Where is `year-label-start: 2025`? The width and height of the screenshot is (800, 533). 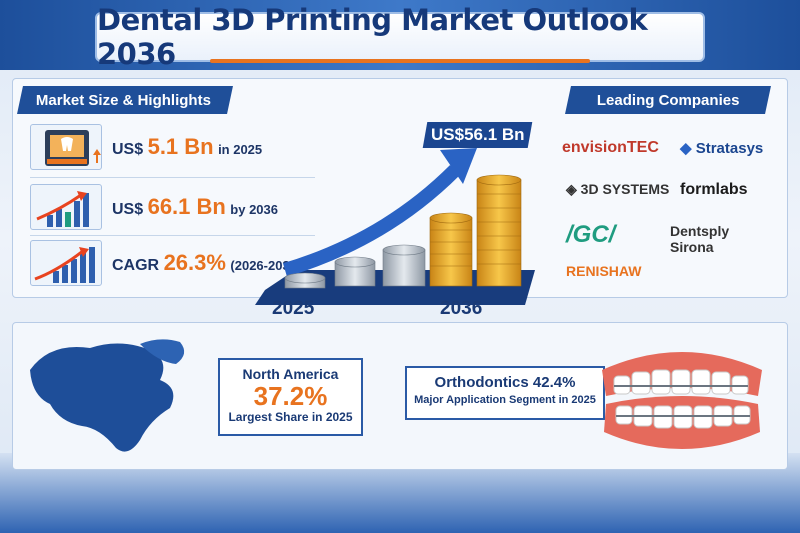
year-label-start: 2025 is located at coordinates (293, 308).